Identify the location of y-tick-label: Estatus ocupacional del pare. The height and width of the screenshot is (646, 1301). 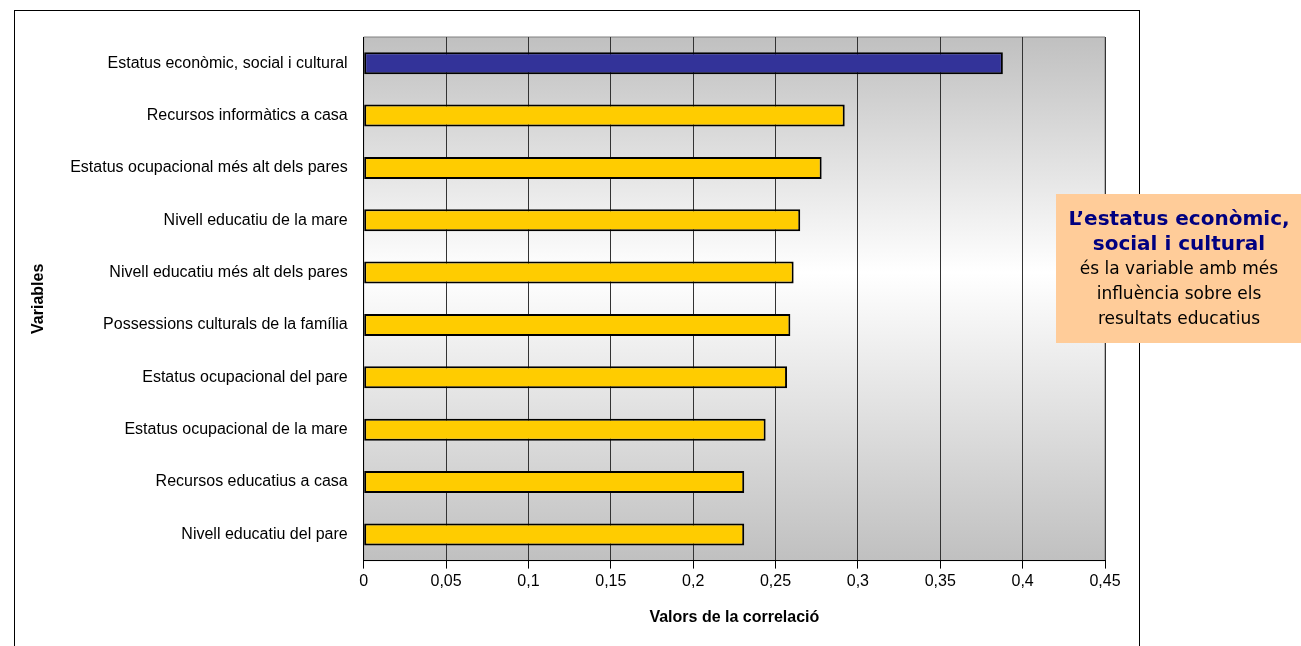
(245, 376).